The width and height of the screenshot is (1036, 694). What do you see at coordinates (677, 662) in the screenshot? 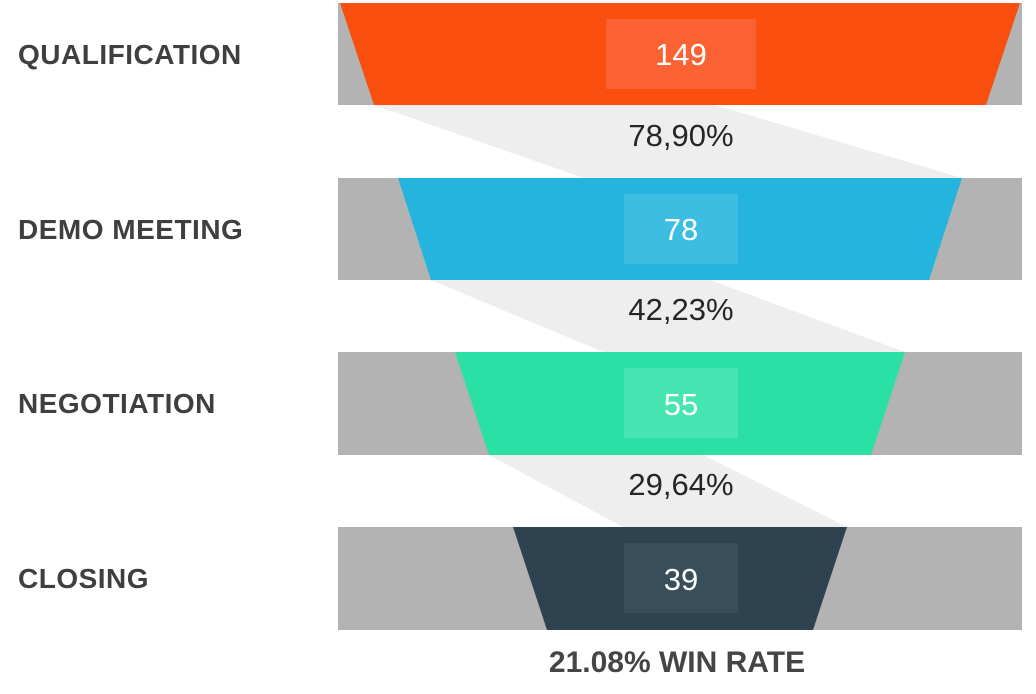
I see `win-rate-label: 21.08% WIN RATE` at bounding box center [677, 662].